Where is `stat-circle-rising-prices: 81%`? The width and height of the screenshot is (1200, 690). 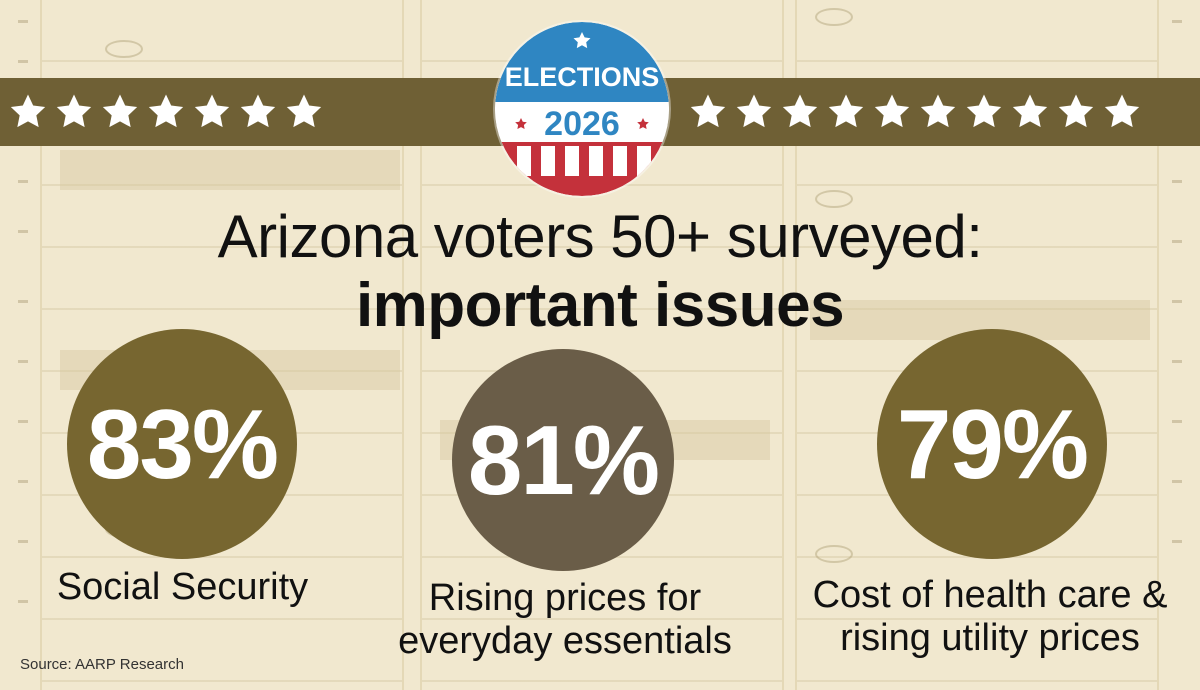 stat-circle-rising-prices: 81% is located at coordinates (563, 460).